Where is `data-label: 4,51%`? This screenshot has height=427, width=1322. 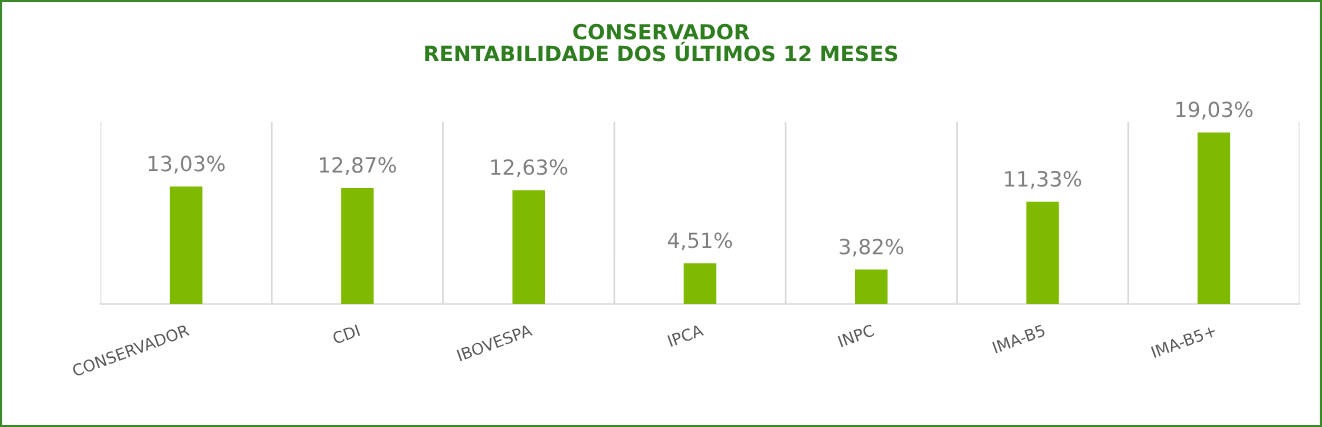
data-label: 4,51% is located at coordinates (699, 241).